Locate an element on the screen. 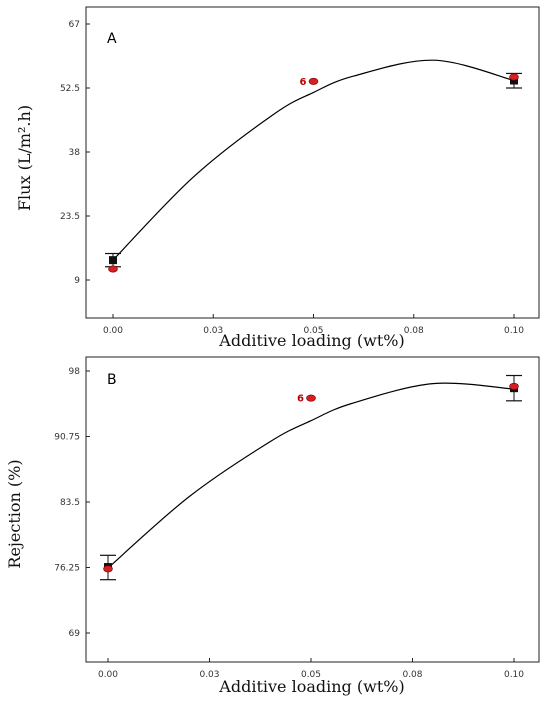 The height and width of the screenshot is (702, 550). y-axis-label: Flux (L/m².h) is located at coordinates (24, 158).